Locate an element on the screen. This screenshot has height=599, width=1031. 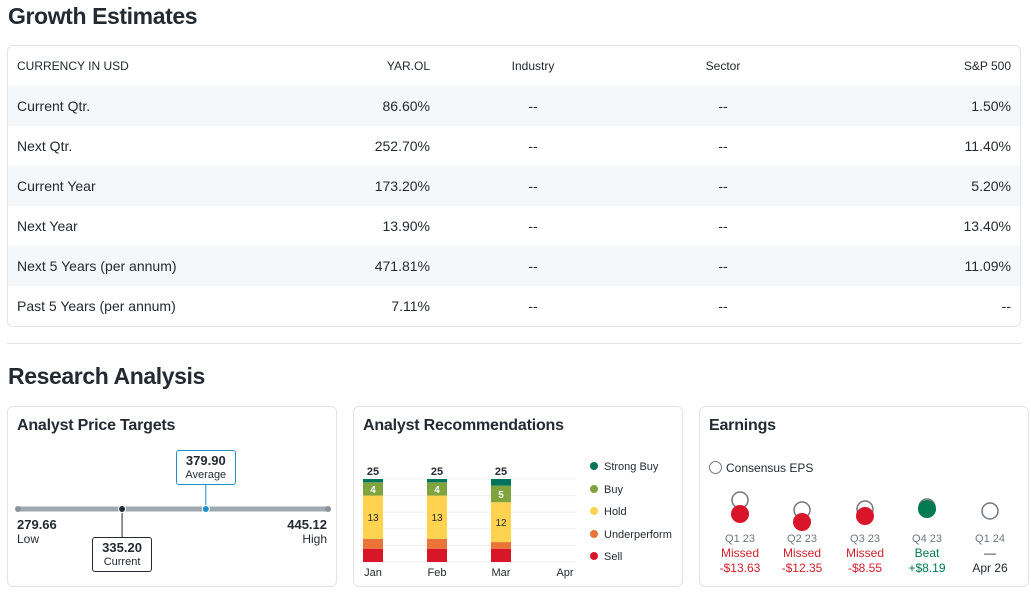
quarter-label: Q1 24 is located at coordinates (990, 539).